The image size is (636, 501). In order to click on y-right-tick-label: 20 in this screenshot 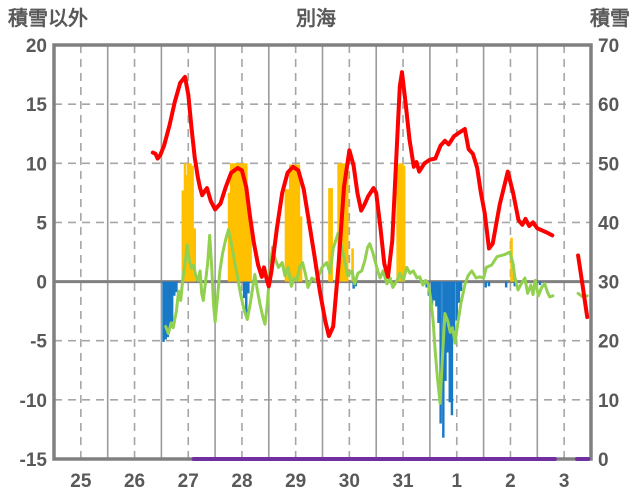, I will do `click(608, 342)`.